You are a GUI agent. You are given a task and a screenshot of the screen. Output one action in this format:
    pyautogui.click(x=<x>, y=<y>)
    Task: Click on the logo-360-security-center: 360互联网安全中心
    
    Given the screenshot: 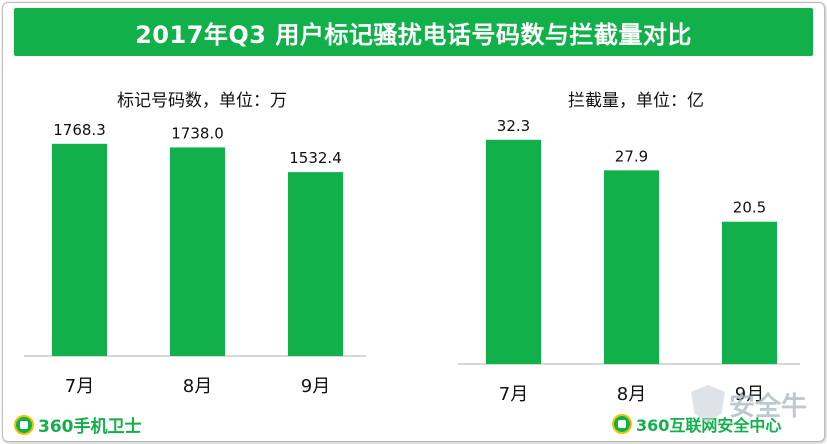 What is the action you would take?
    pyautogui.click(x=696, y=424)
    